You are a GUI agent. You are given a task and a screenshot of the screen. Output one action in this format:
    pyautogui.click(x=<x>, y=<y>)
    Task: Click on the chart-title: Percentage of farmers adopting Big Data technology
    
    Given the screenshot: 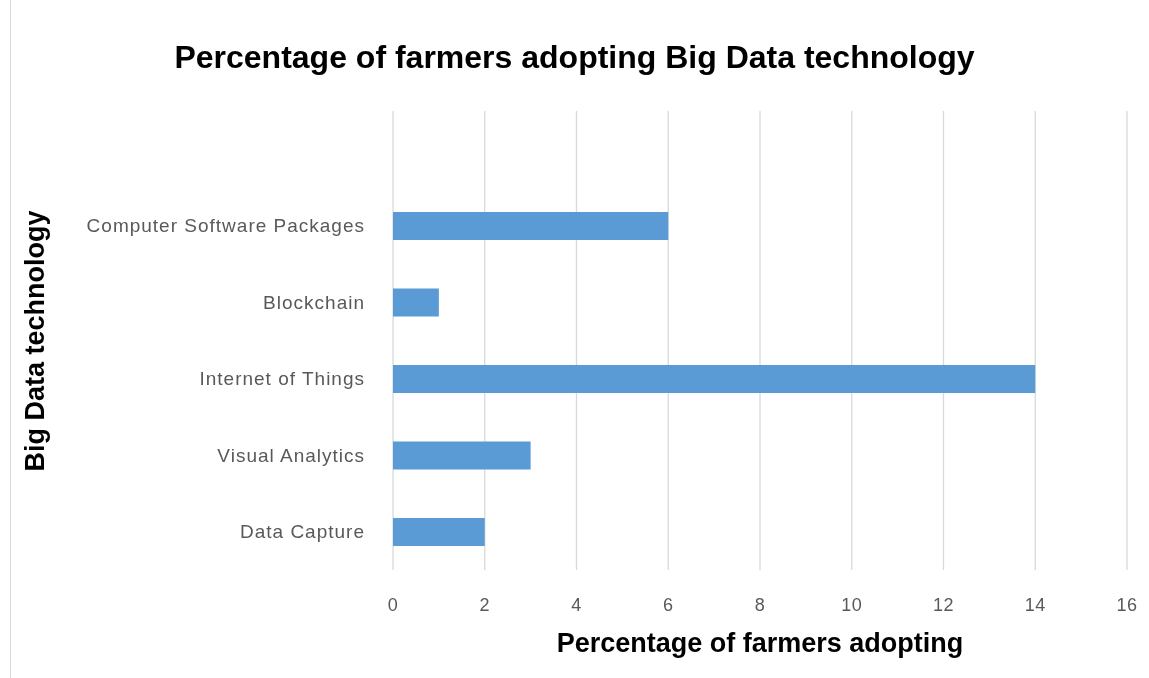 What is the action you would take?
    pyautogui.click(x=574, y=57)
    